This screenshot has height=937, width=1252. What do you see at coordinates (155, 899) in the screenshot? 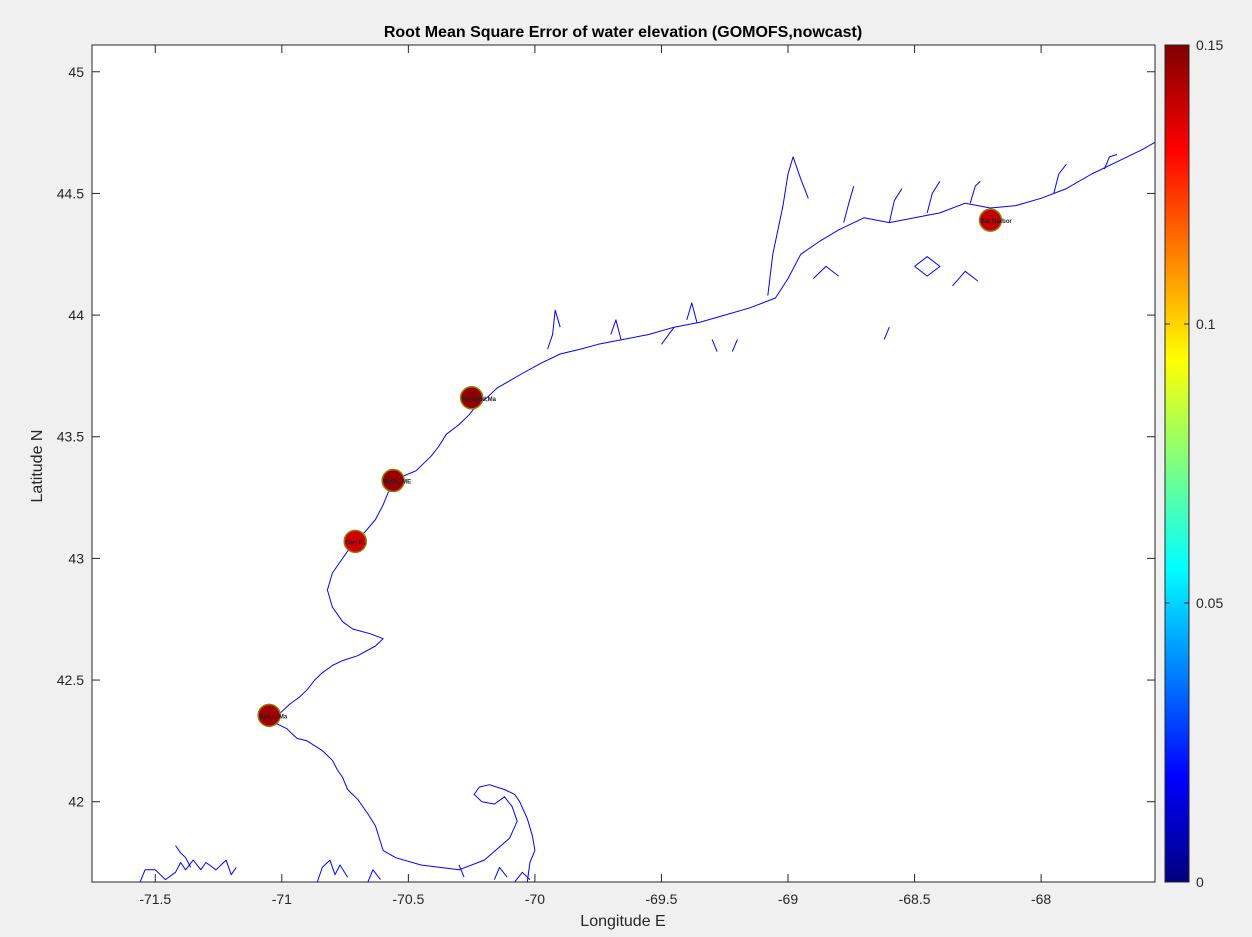
I see `x-tick-label: -71.5` at bounding box center [155, 899].